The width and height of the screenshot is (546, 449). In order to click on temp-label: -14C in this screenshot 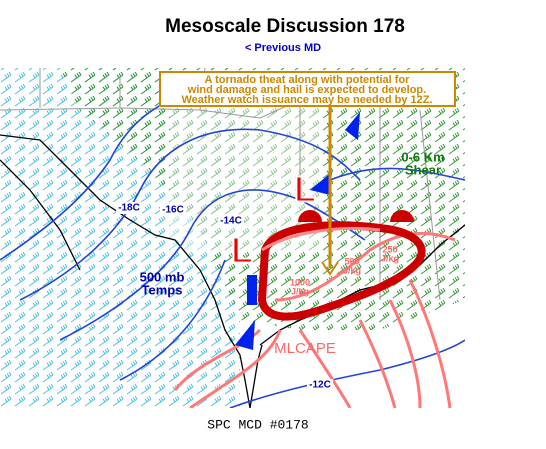, I will do `click(231, 221)`.